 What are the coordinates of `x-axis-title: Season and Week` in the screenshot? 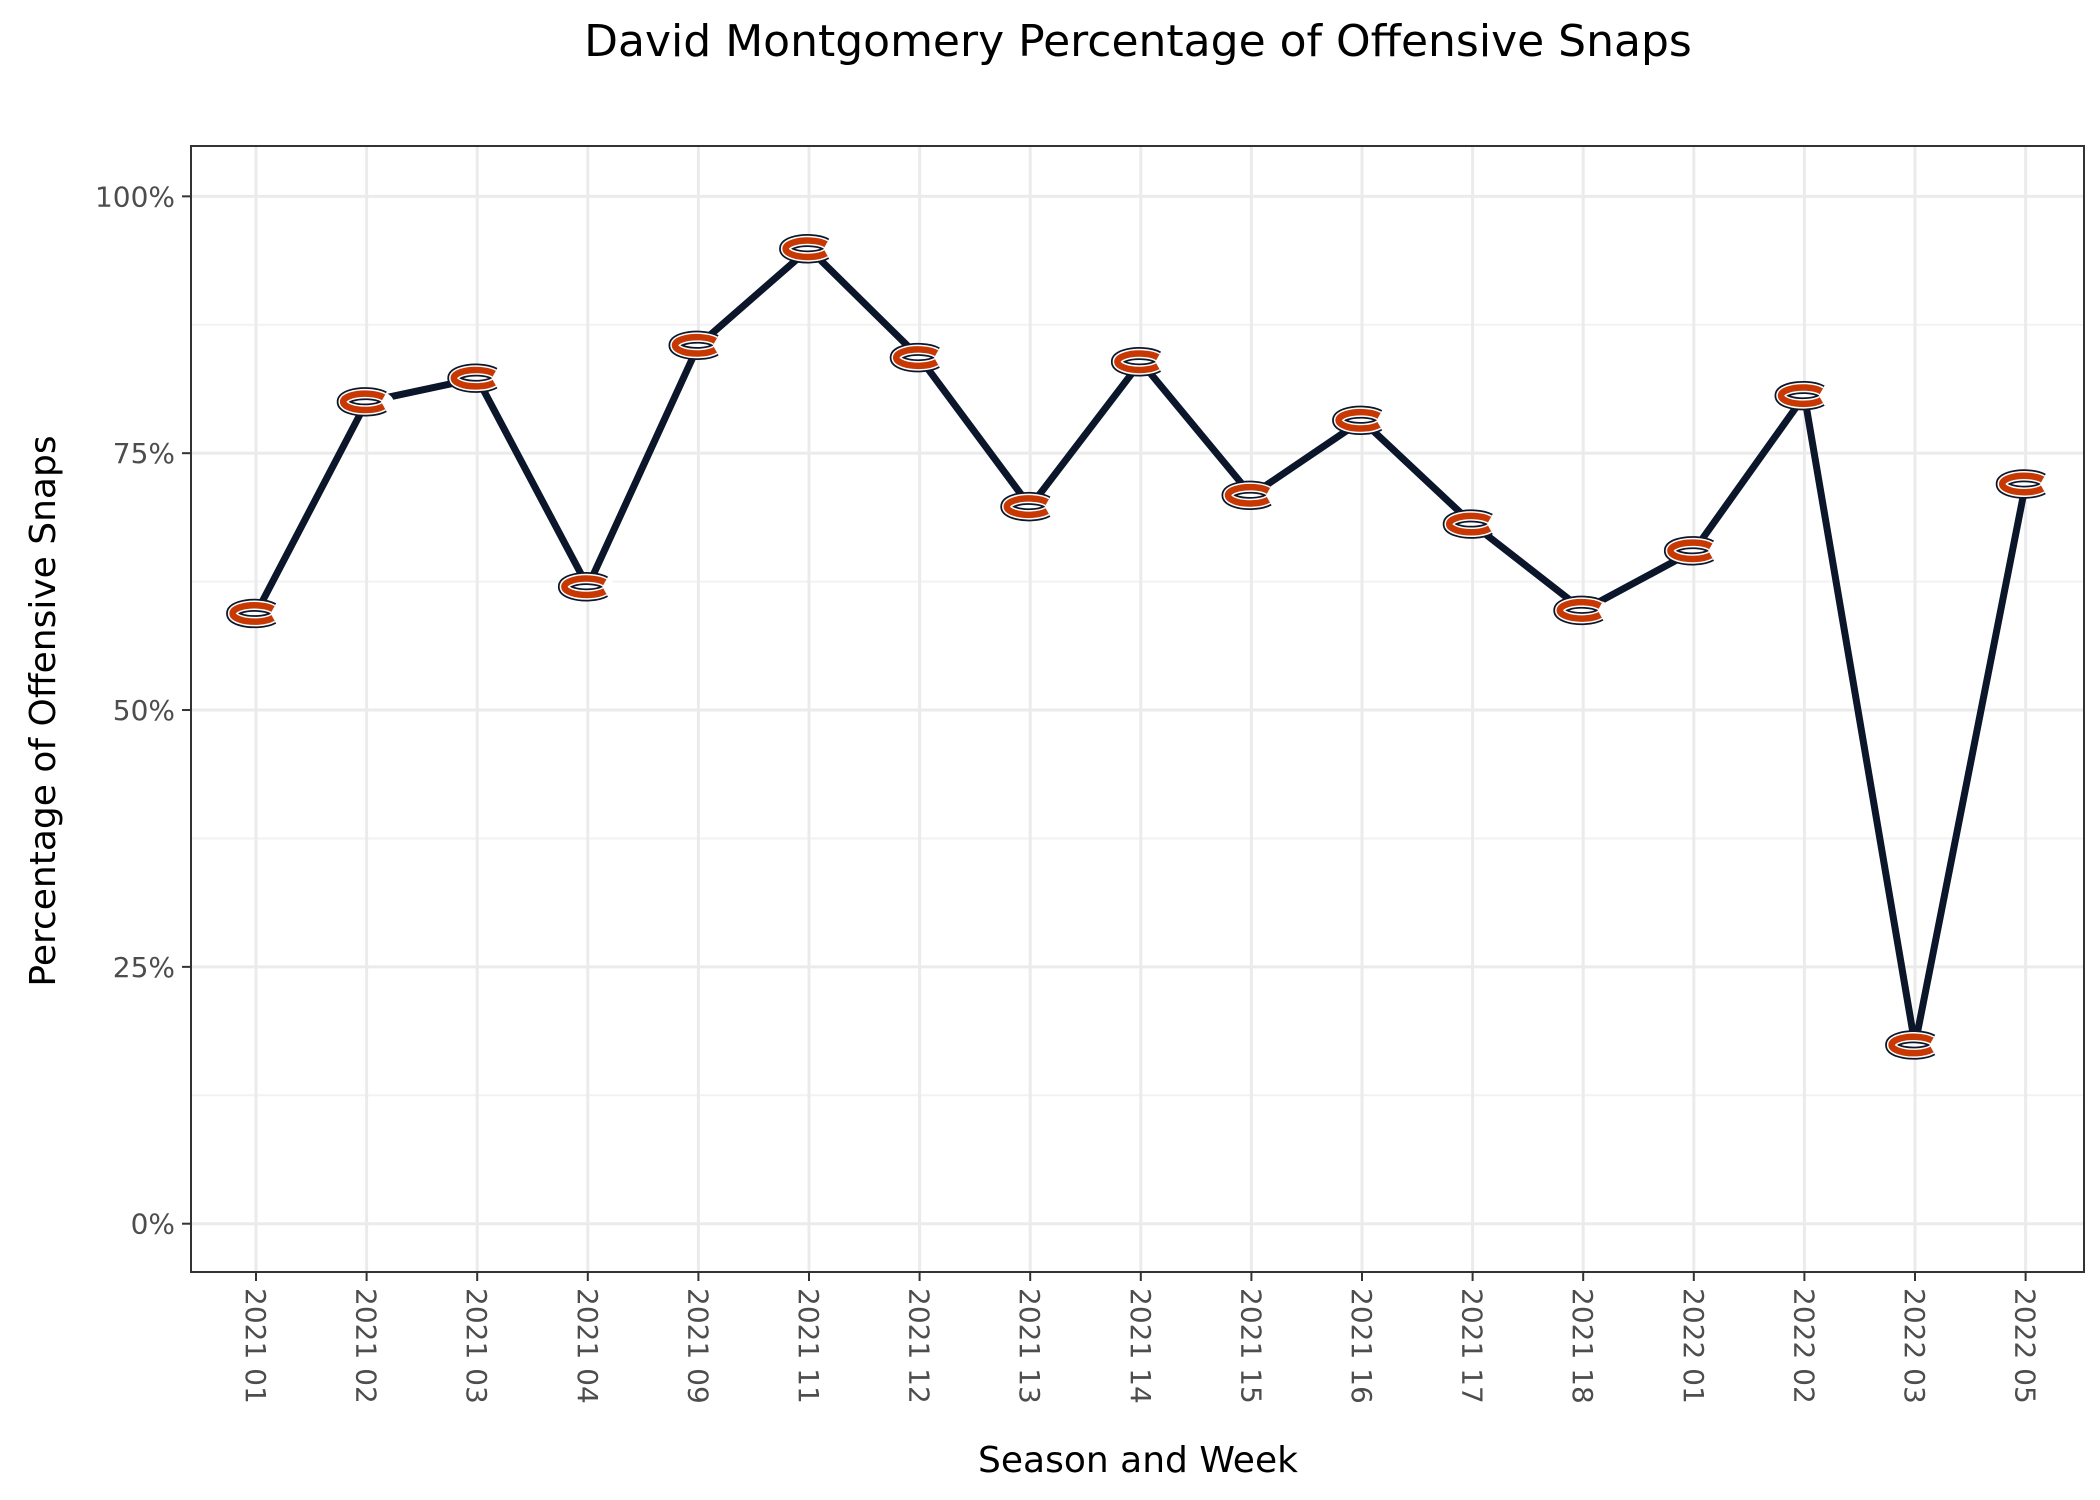 It's located at (1138, 1460).